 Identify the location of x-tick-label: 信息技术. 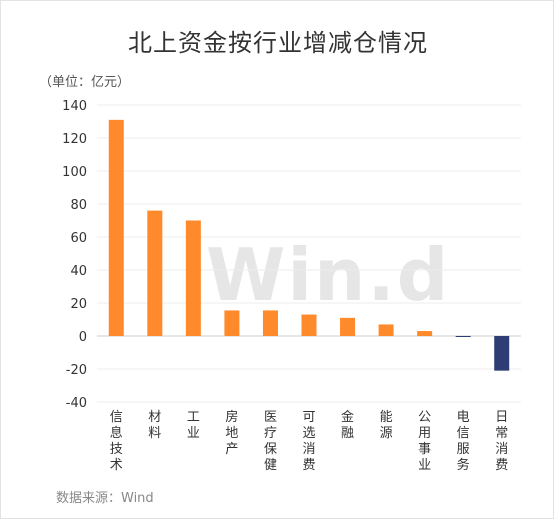
(116, 441).